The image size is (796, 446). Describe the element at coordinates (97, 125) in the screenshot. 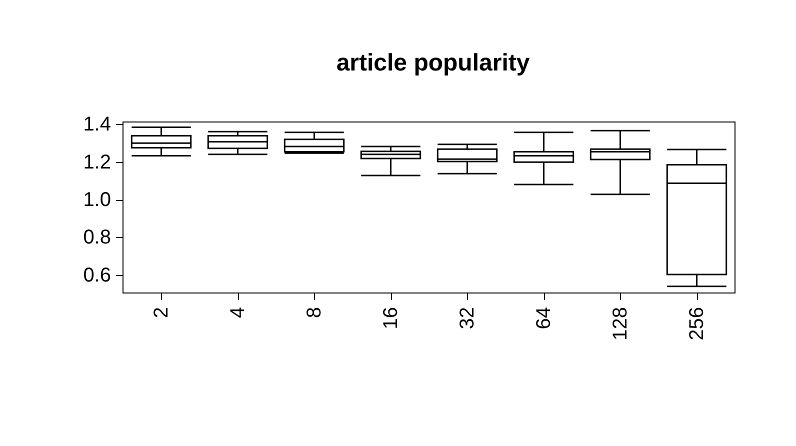

I see `y-tick-label: 1.4` at that location.